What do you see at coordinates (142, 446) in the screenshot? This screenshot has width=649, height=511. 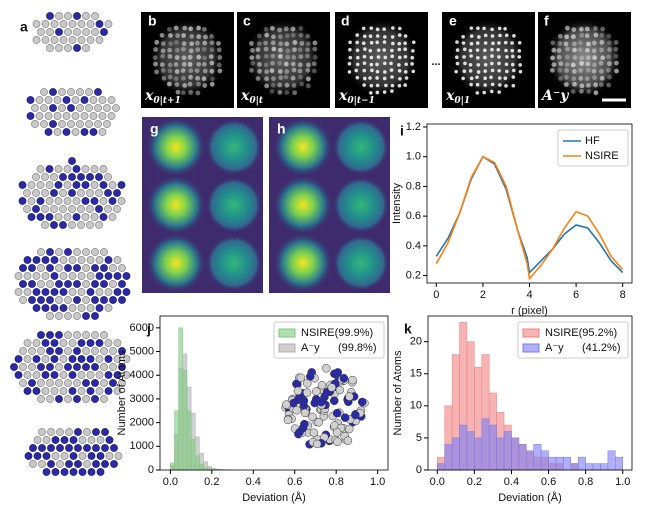 I see `y-tick-label: 1000` at bounding box center [142, 446].